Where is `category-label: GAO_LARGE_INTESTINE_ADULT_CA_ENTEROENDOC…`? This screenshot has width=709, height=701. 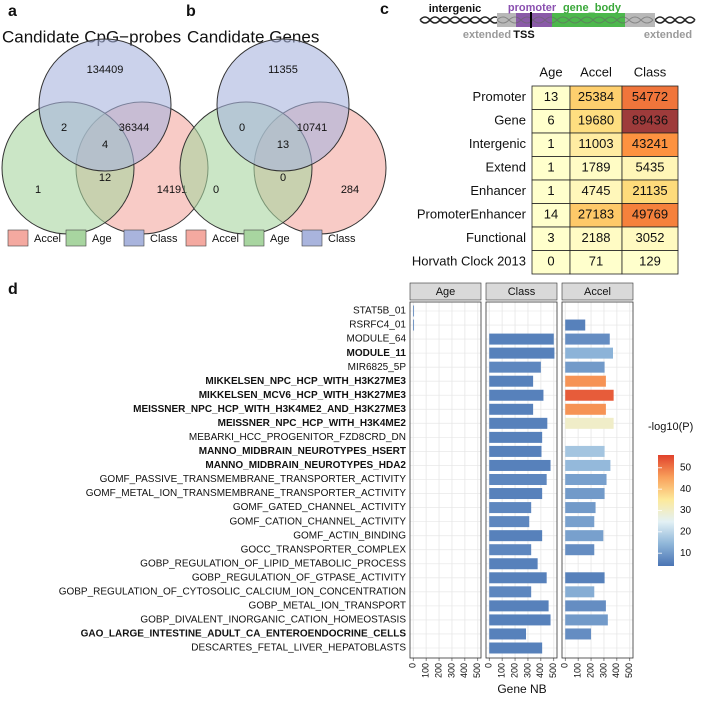
category-label: GAO_LARGE_INTESTINE_ADULT_CA_ENTEROENDOC… is located at coordinates (244, 634).